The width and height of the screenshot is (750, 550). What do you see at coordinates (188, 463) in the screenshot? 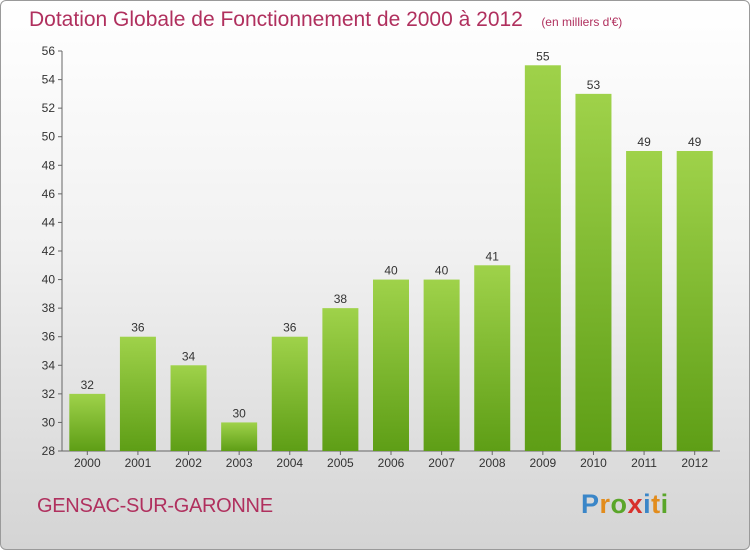
I see `x-tick-label-2002: 2002` at bounding box center [188, 463].